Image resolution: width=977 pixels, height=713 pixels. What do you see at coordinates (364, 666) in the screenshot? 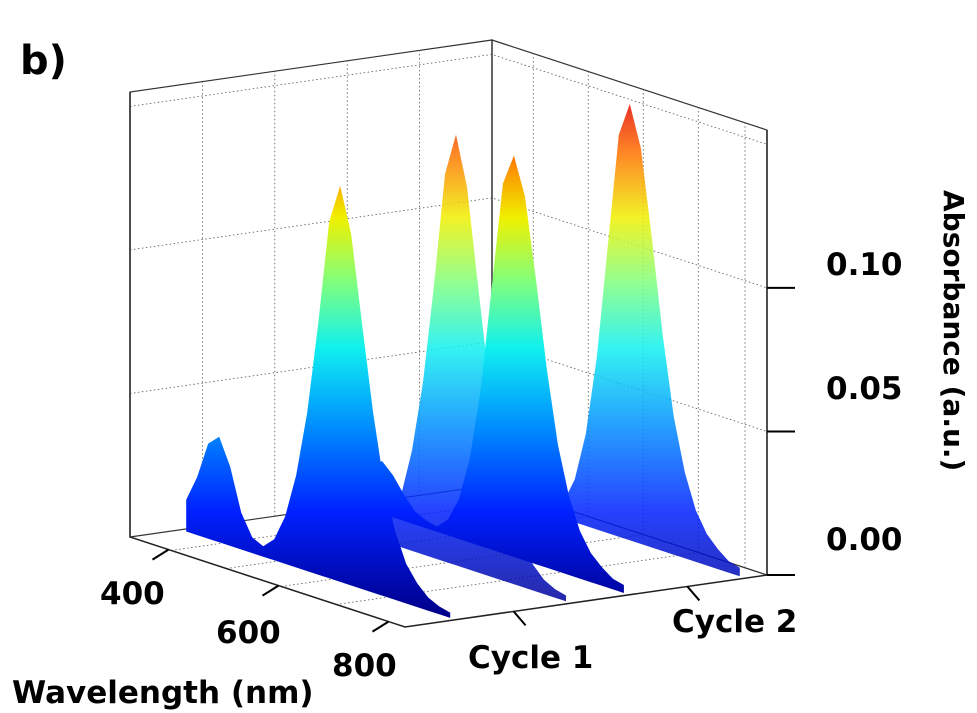
I see `x-tick-label-800: 800` at bounding box center [364, 666].